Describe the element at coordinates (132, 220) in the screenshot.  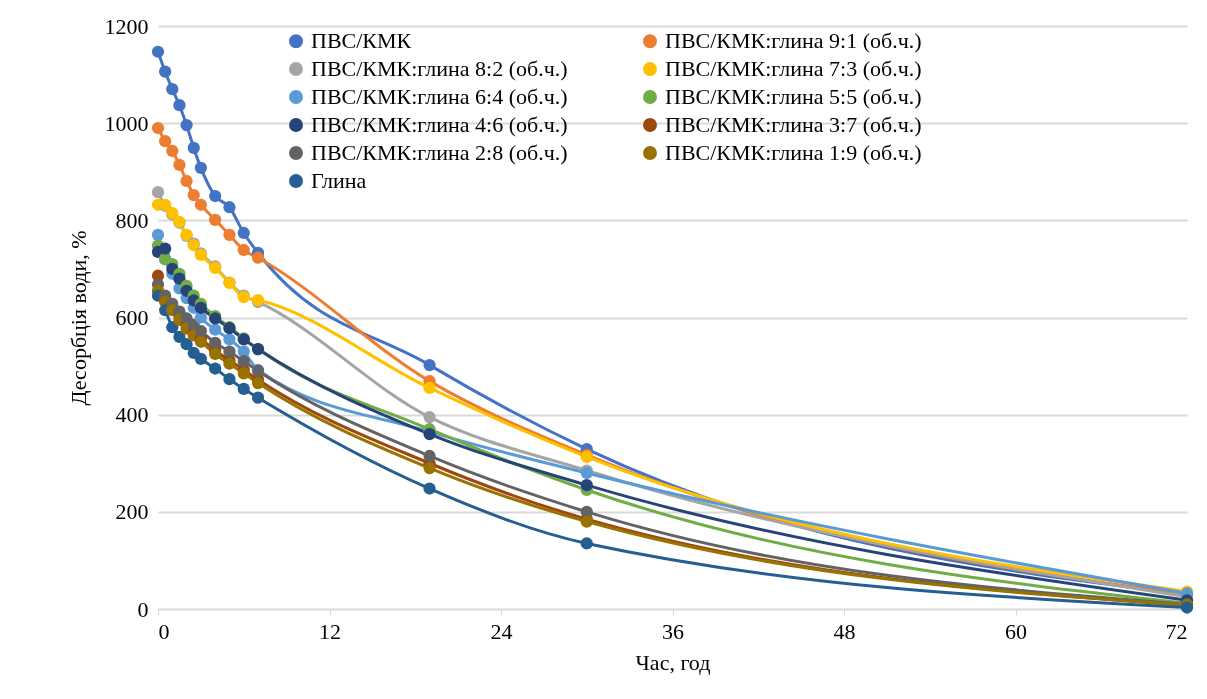
I see `y-tick-label: 800` at that location.